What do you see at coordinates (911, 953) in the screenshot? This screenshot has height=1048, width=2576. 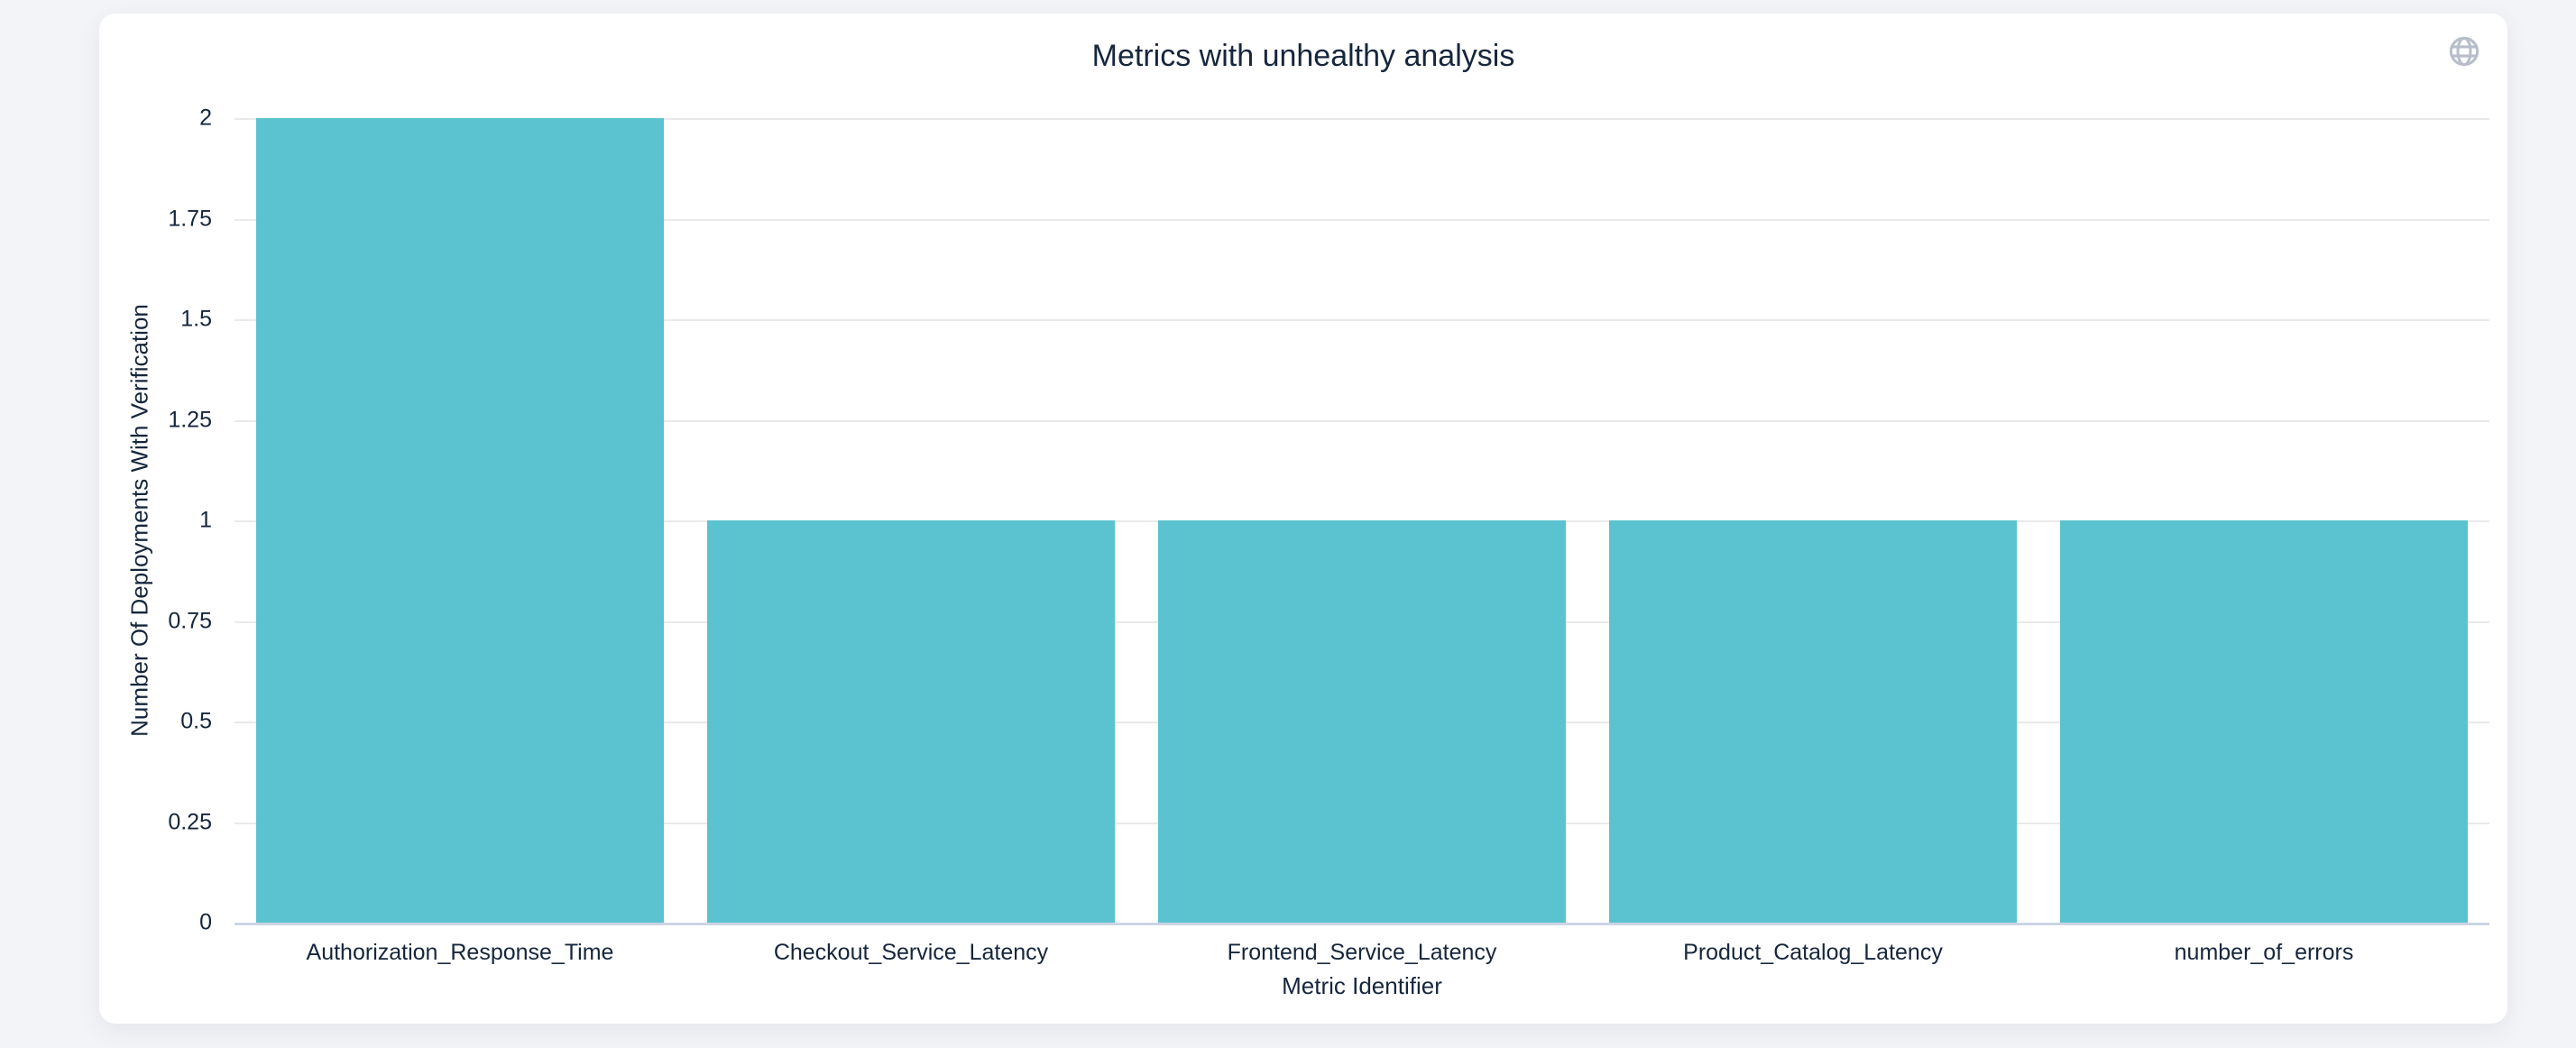 I see `x-tick-label-Checkout_Service_Latency: Checkout_Service_Latency` at bounding box center [911, 953].